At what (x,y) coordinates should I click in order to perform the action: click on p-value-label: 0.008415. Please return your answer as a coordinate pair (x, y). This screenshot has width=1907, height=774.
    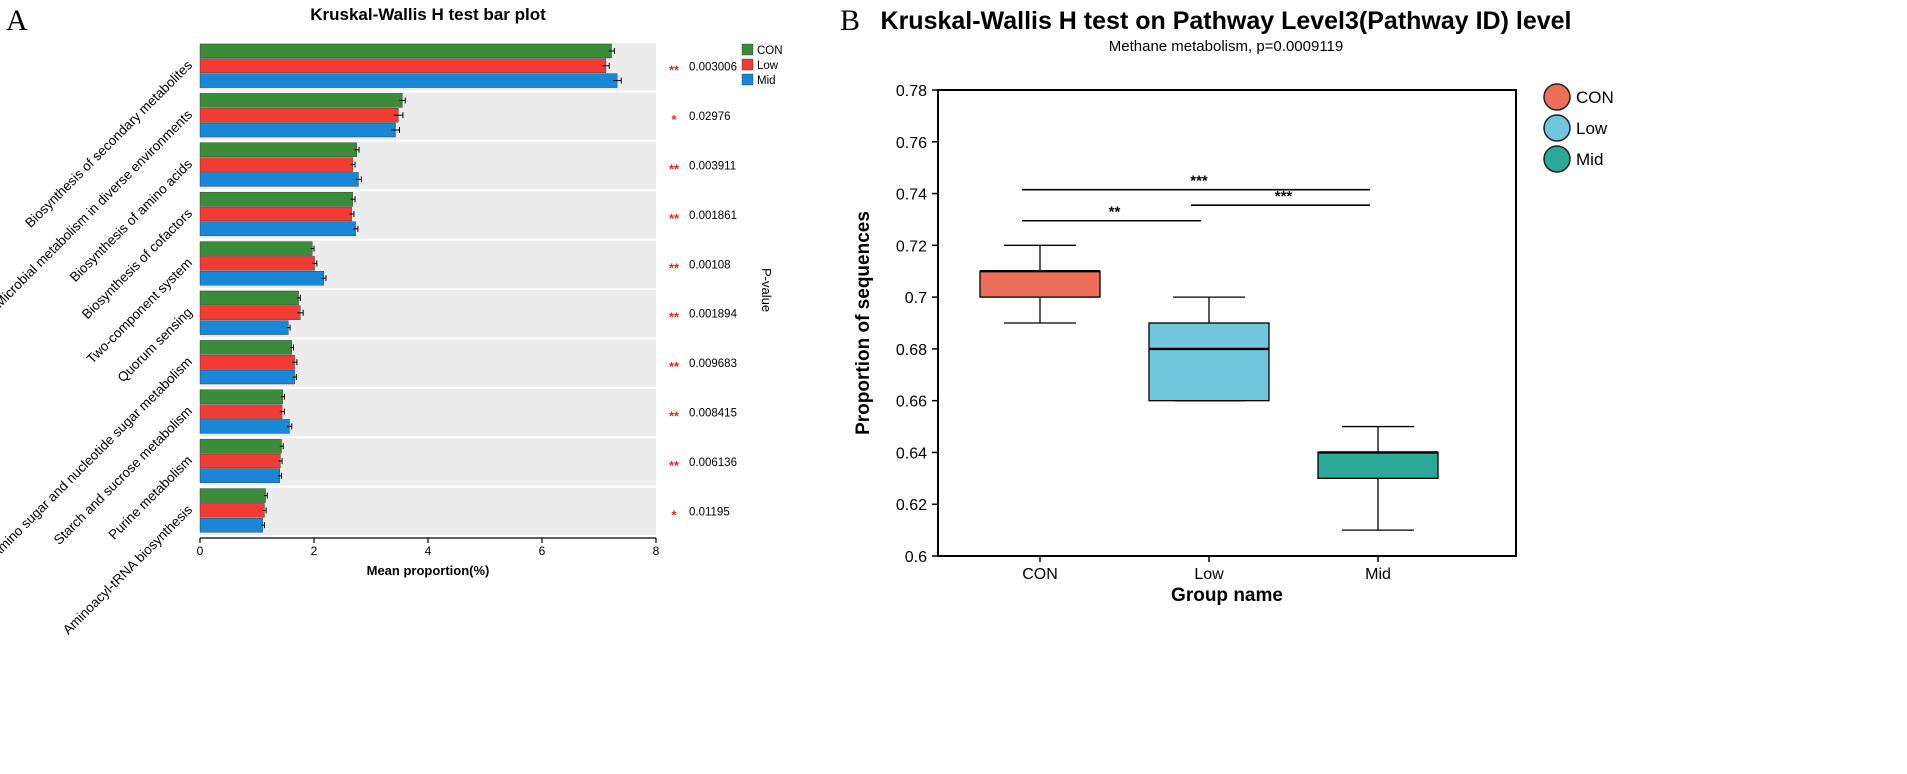
    Looking at the image, I should click on (713, 414).